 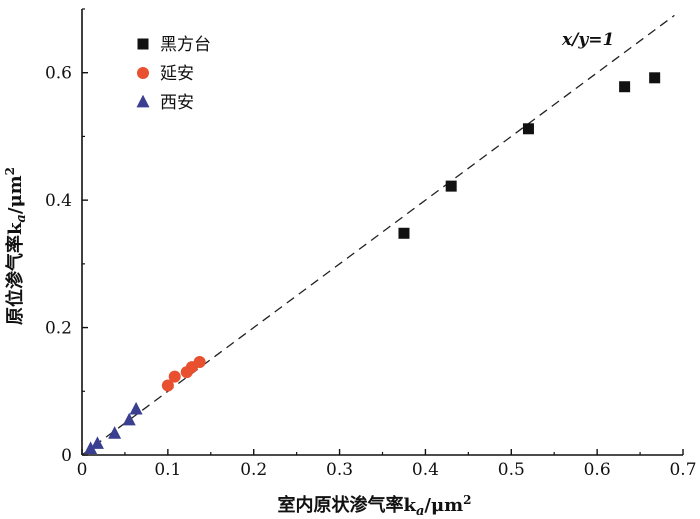 What do you see at coordinates (15, 273) in the screenshot?
I see `y-axis-title-main: 原位渗气率k` at bounding box center [15, 273].